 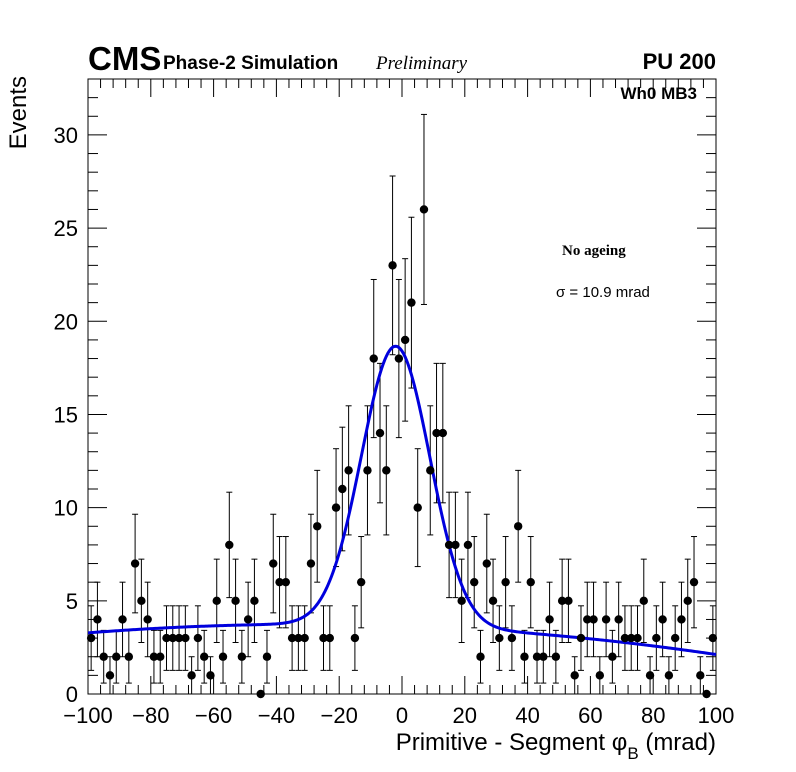 What do you see at coordinates (603, 292) in the screenshot?
I see `sigma-label: σ = 10.9 mrad` at bounding box center [603, 292].